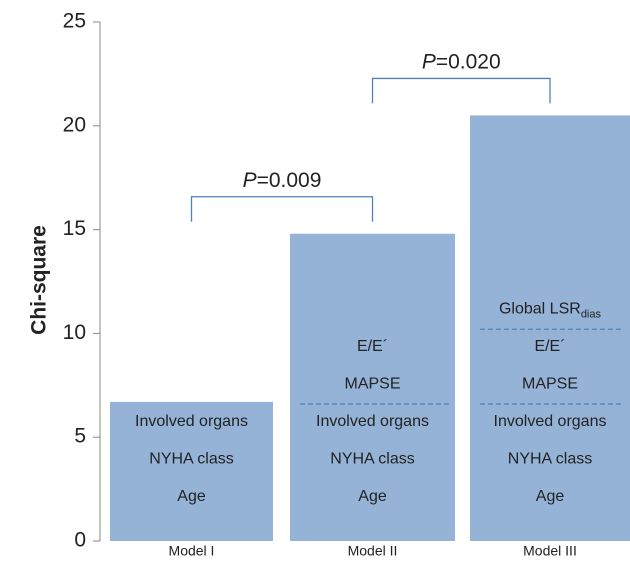 The image size is (630, 562). What do you see at coordinates (192, 551) in the screenshot?
I see `x-tick-label: Model I` at bounding box center [192, 551].